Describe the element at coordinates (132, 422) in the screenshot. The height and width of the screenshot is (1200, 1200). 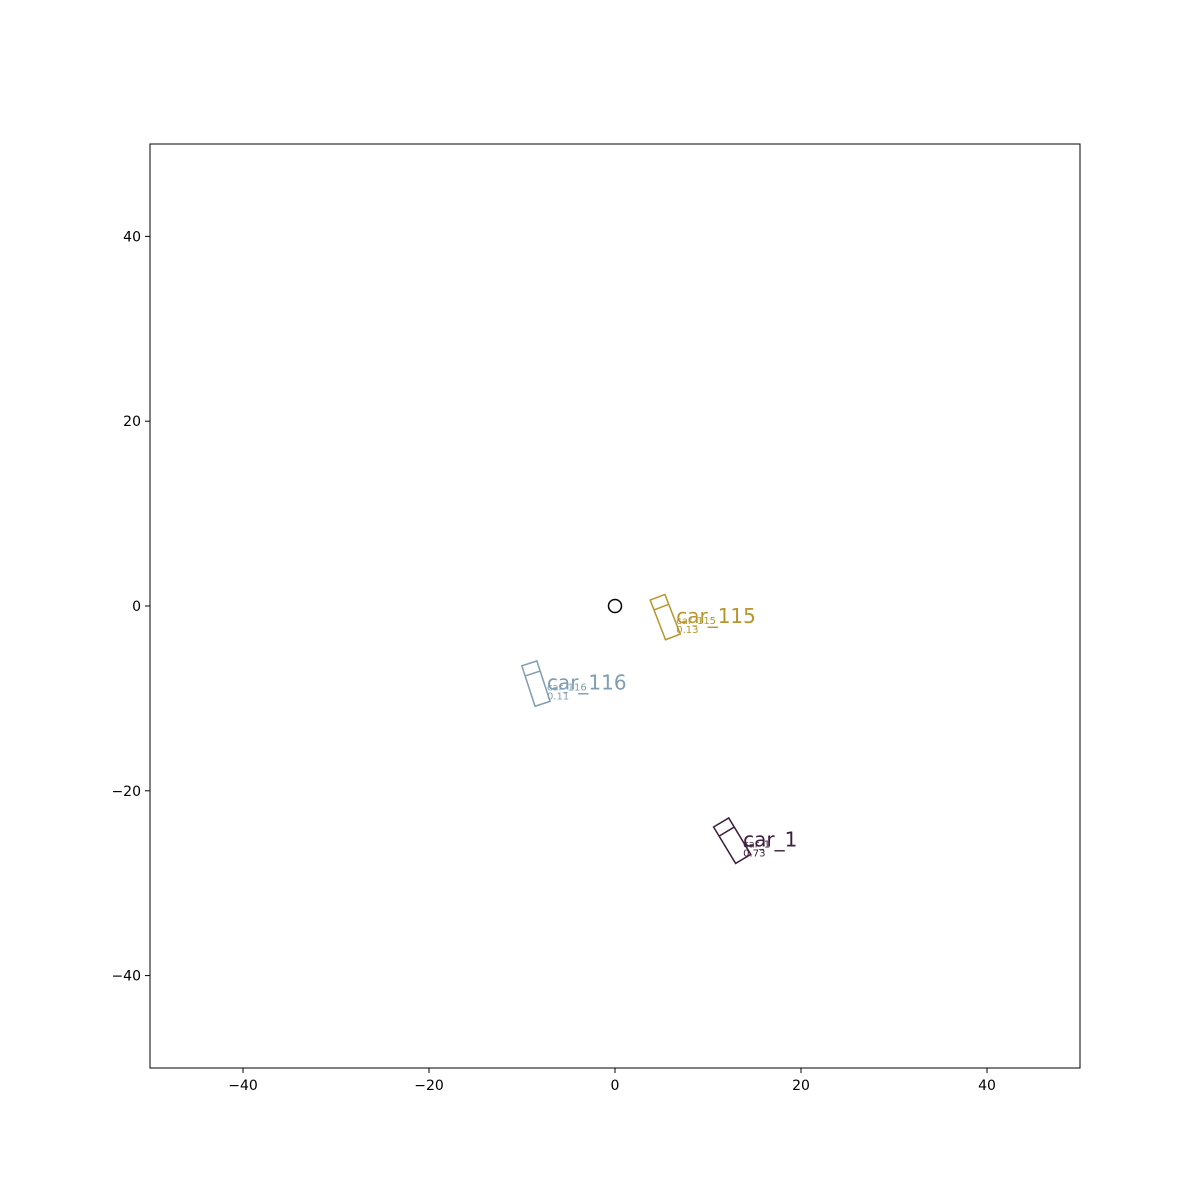
I see `y-tick-label: 20` at that location.